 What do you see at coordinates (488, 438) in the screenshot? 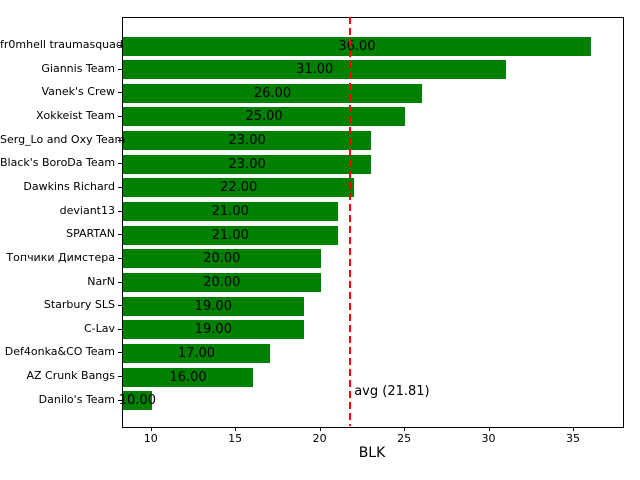
I see `x-tick-label: 30` at bounding box center [488, 438].